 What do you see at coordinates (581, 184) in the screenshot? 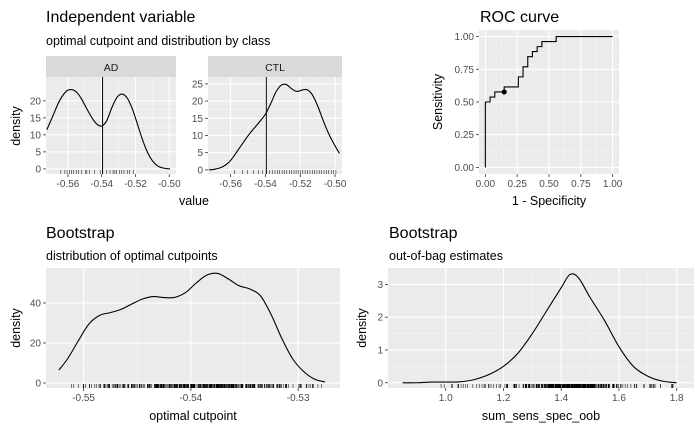
I see `x-tick-label: 0.75` at bounding box center [581, 184].